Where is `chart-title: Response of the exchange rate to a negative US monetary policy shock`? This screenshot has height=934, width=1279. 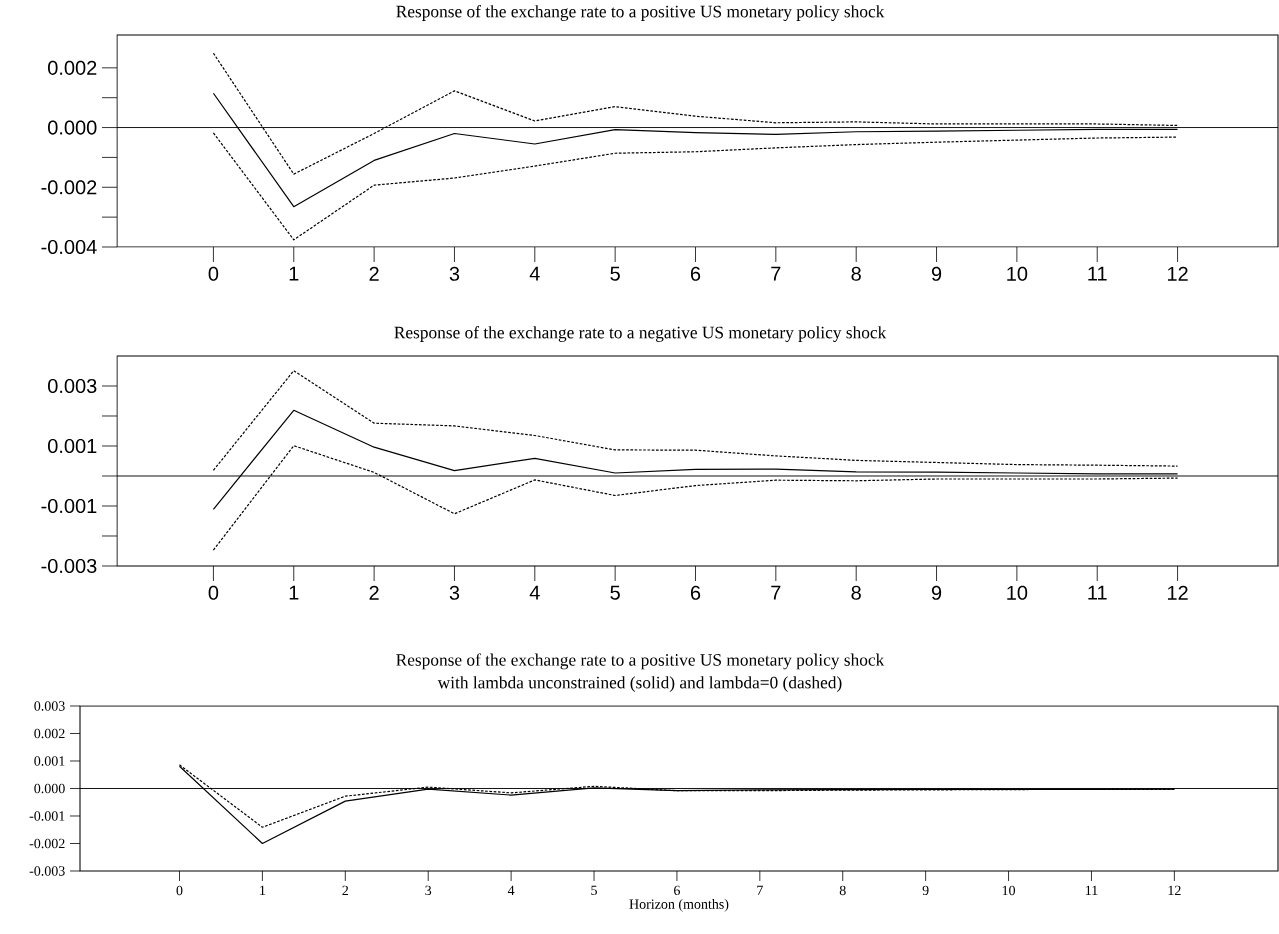
chart-title: Response of the exchange rate to a negative US monetary policy shock is located at coordinates (640, 334).